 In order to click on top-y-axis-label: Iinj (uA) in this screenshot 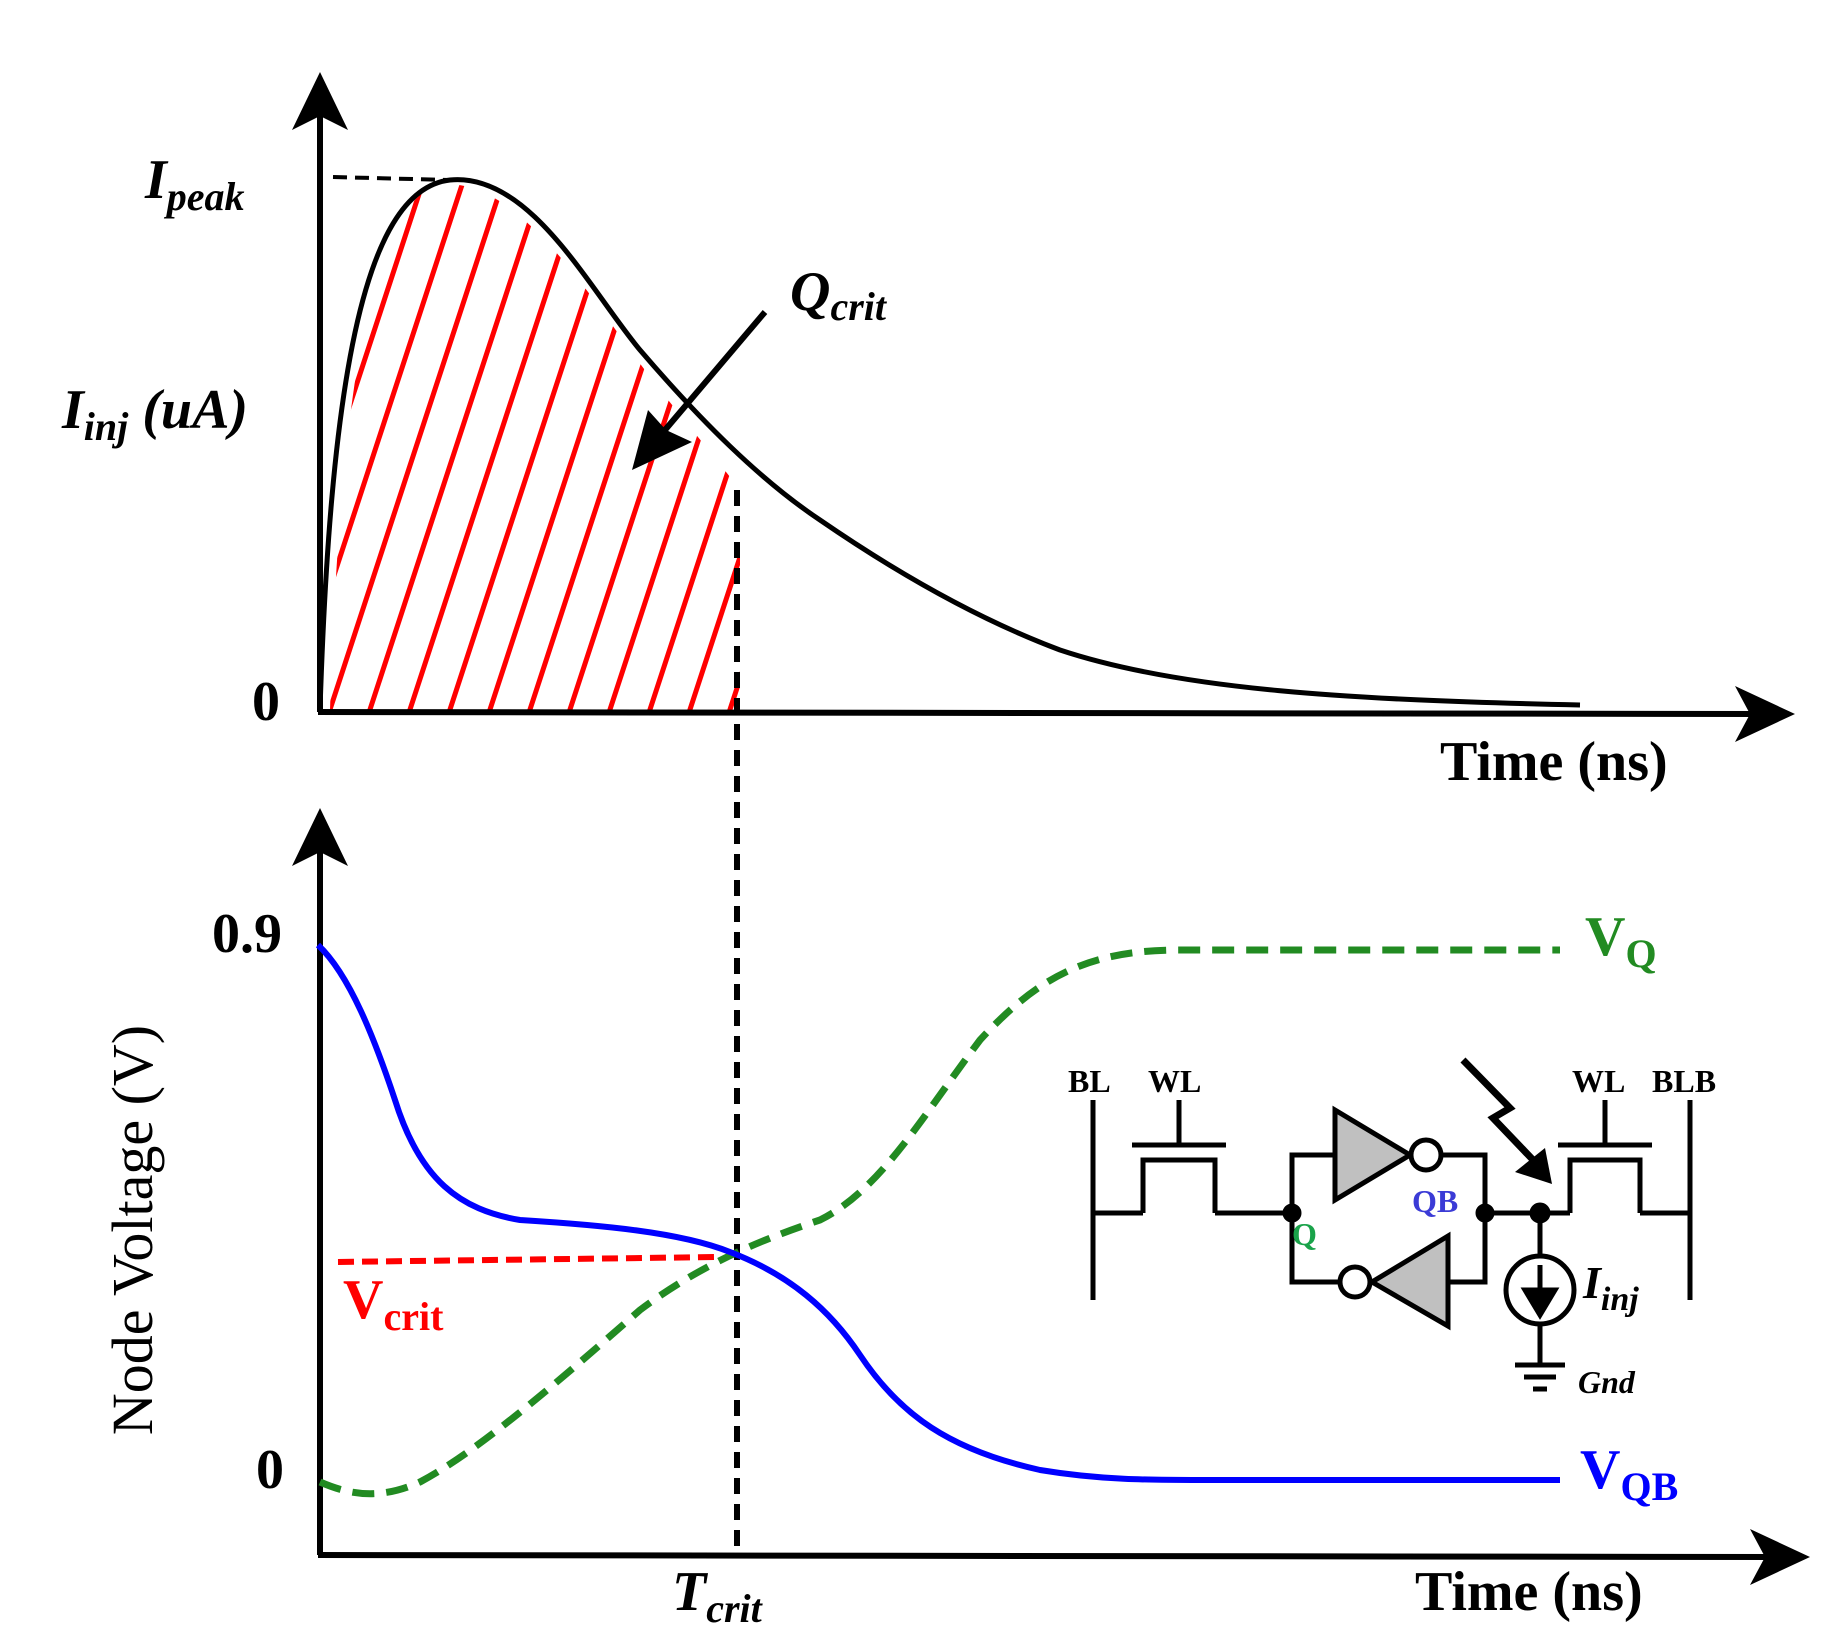, I will do `click(154, 414)`.